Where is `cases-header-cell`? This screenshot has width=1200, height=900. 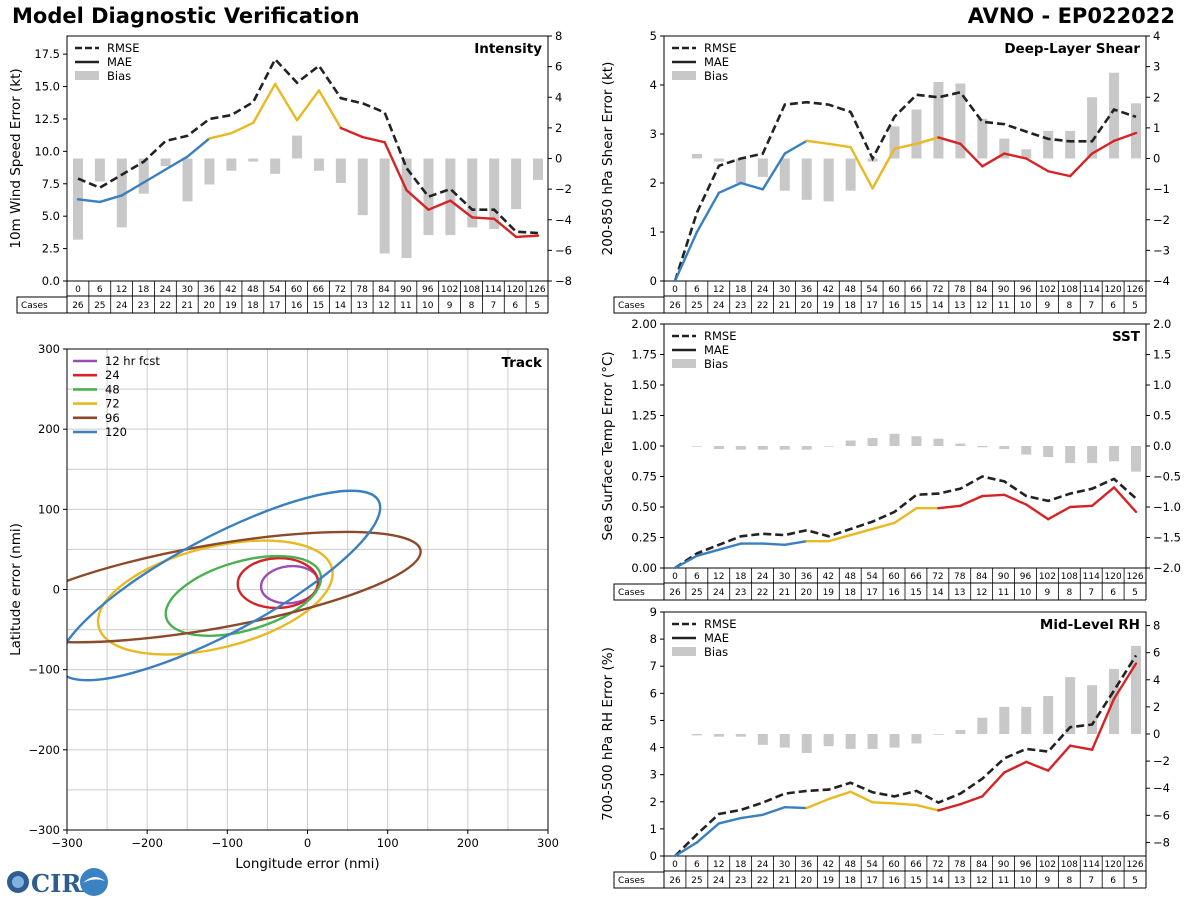 cases-header-cell is located at coordinates (42, 305).